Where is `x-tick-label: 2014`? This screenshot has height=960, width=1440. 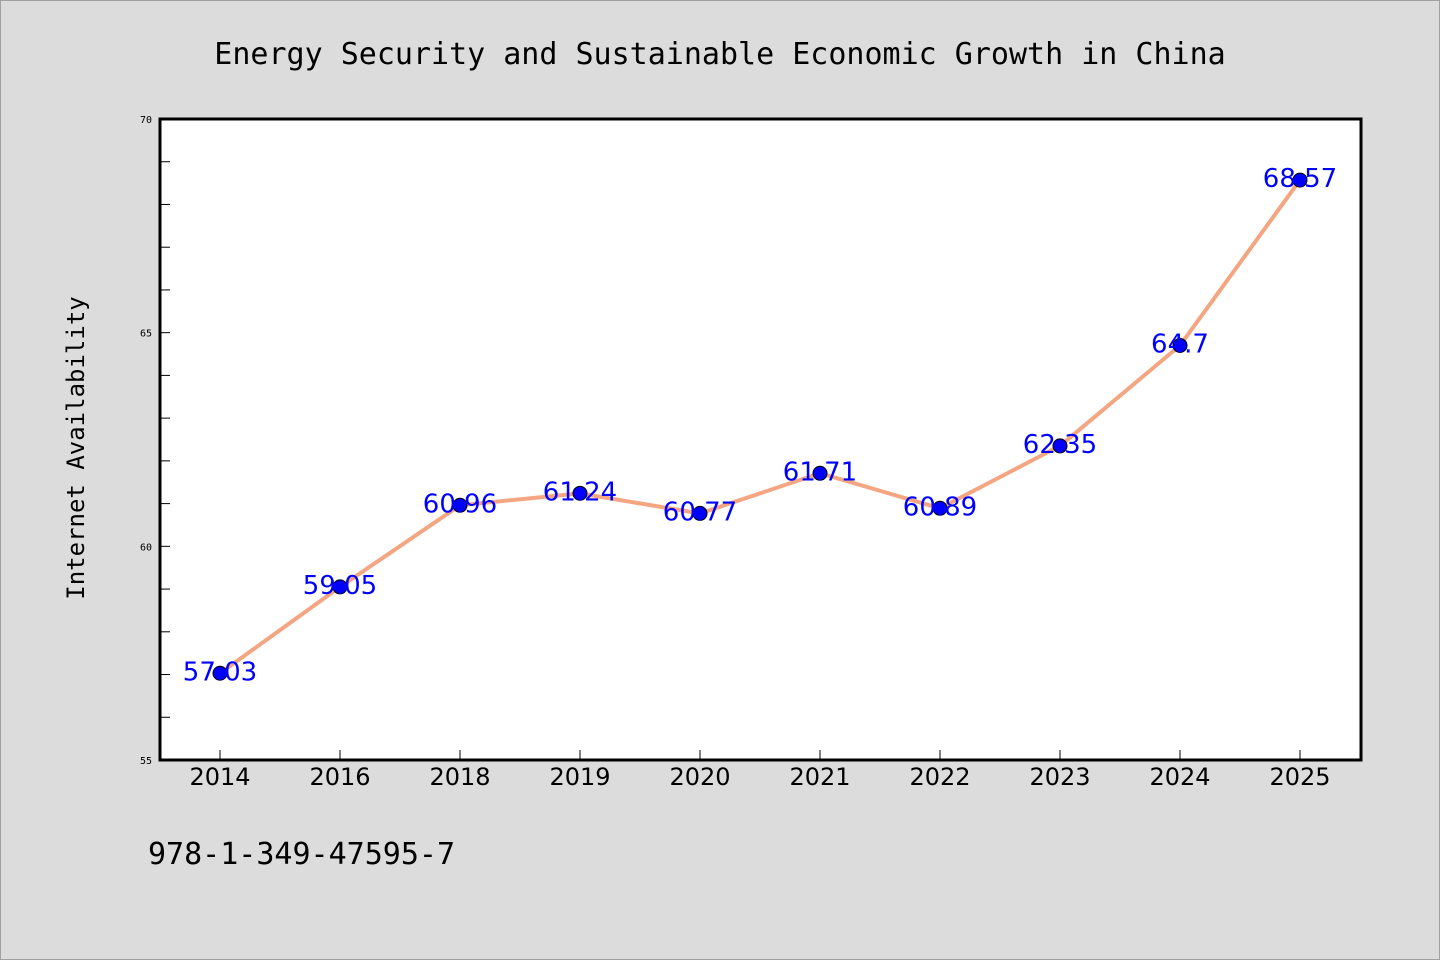 x-tick-label: 2014 is located at coordinates (219, 777).